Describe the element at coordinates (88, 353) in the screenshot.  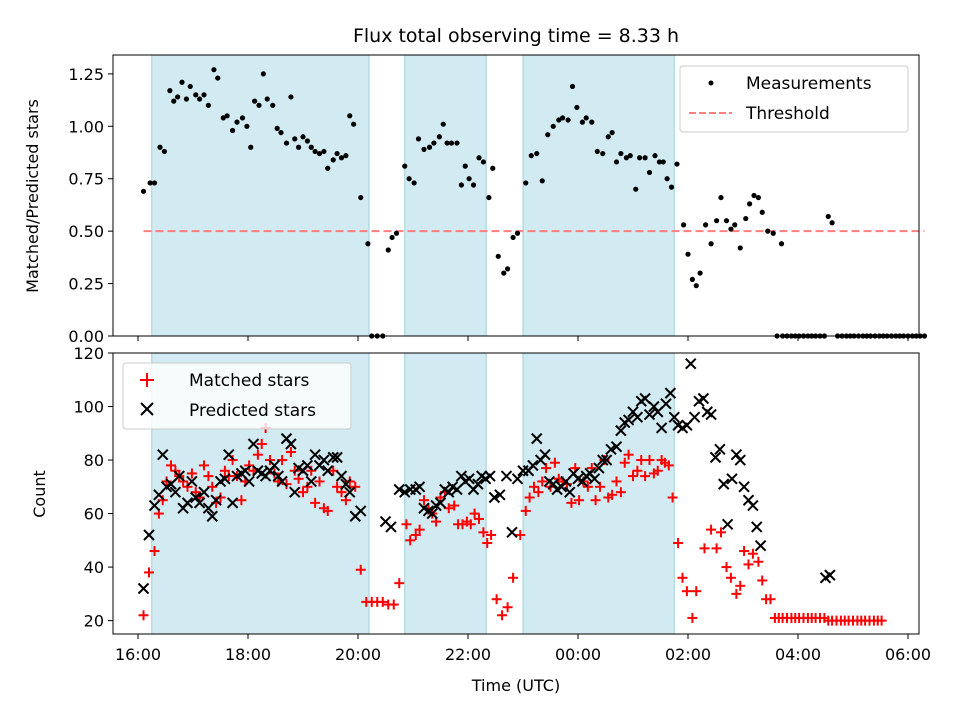
I see `y-tick-label: 120` at that location.